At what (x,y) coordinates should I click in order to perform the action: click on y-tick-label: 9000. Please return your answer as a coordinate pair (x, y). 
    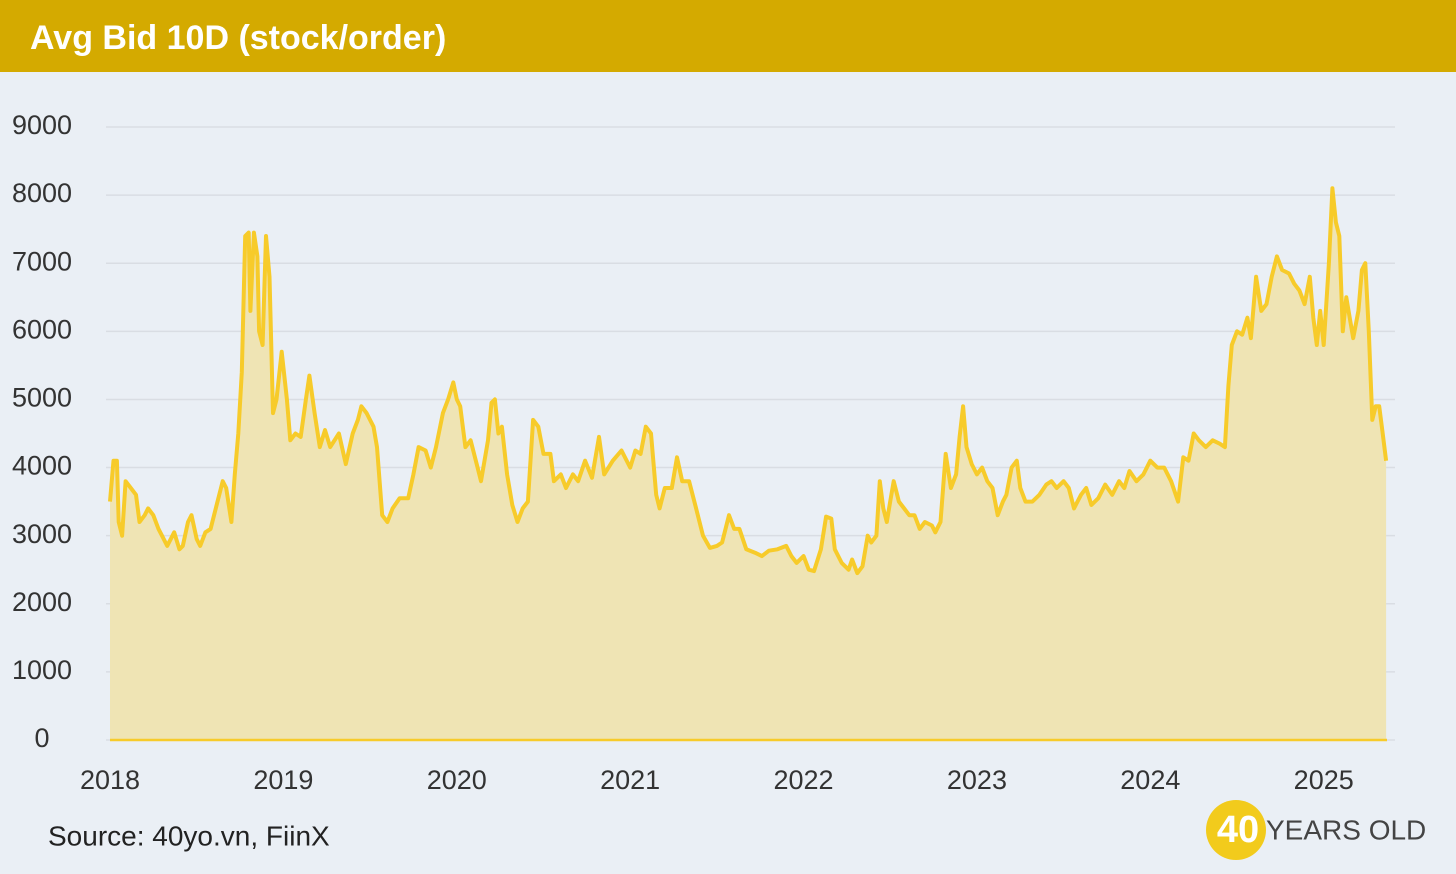
    Looking at the image, I should click on (42, 125).